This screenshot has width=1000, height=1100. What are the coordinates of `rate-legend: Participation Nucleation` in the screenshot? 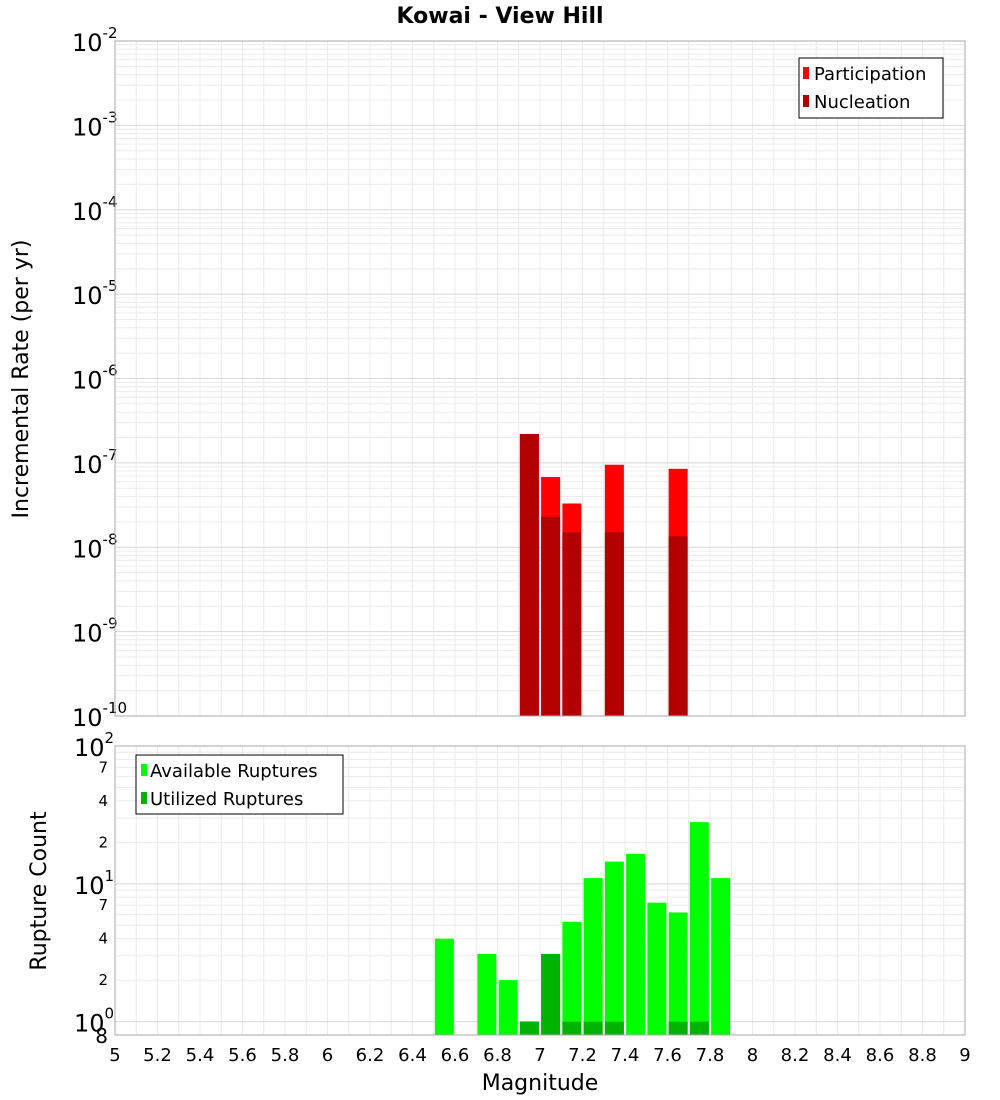 It's located at (871, 88).